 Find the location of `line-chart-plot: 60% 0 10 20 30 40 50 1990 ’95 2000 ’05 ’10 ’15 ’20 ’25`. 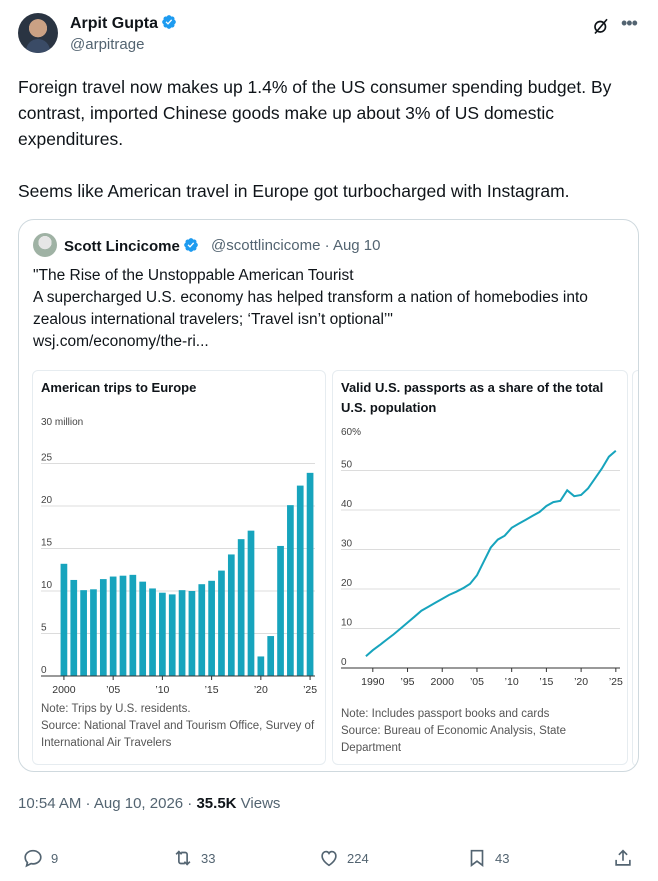

line-chart-plot: 60% 0 10 20 30 40 50 1990 ’95 2000 ’05 ’10 ’15 ’20 ’25 is located at coordinates (482, 557).